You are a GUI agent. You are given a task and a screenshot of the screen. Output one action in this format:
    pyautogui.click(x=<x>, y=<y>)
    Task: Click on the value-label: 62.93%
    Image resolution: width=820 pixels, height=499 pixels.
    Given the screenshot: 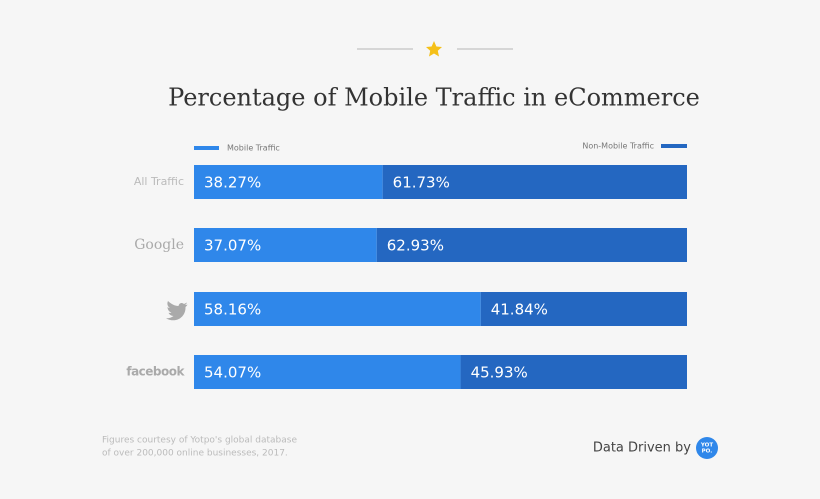 What is the action you would take?
    pyautogui.click(x=415, y=246)
    